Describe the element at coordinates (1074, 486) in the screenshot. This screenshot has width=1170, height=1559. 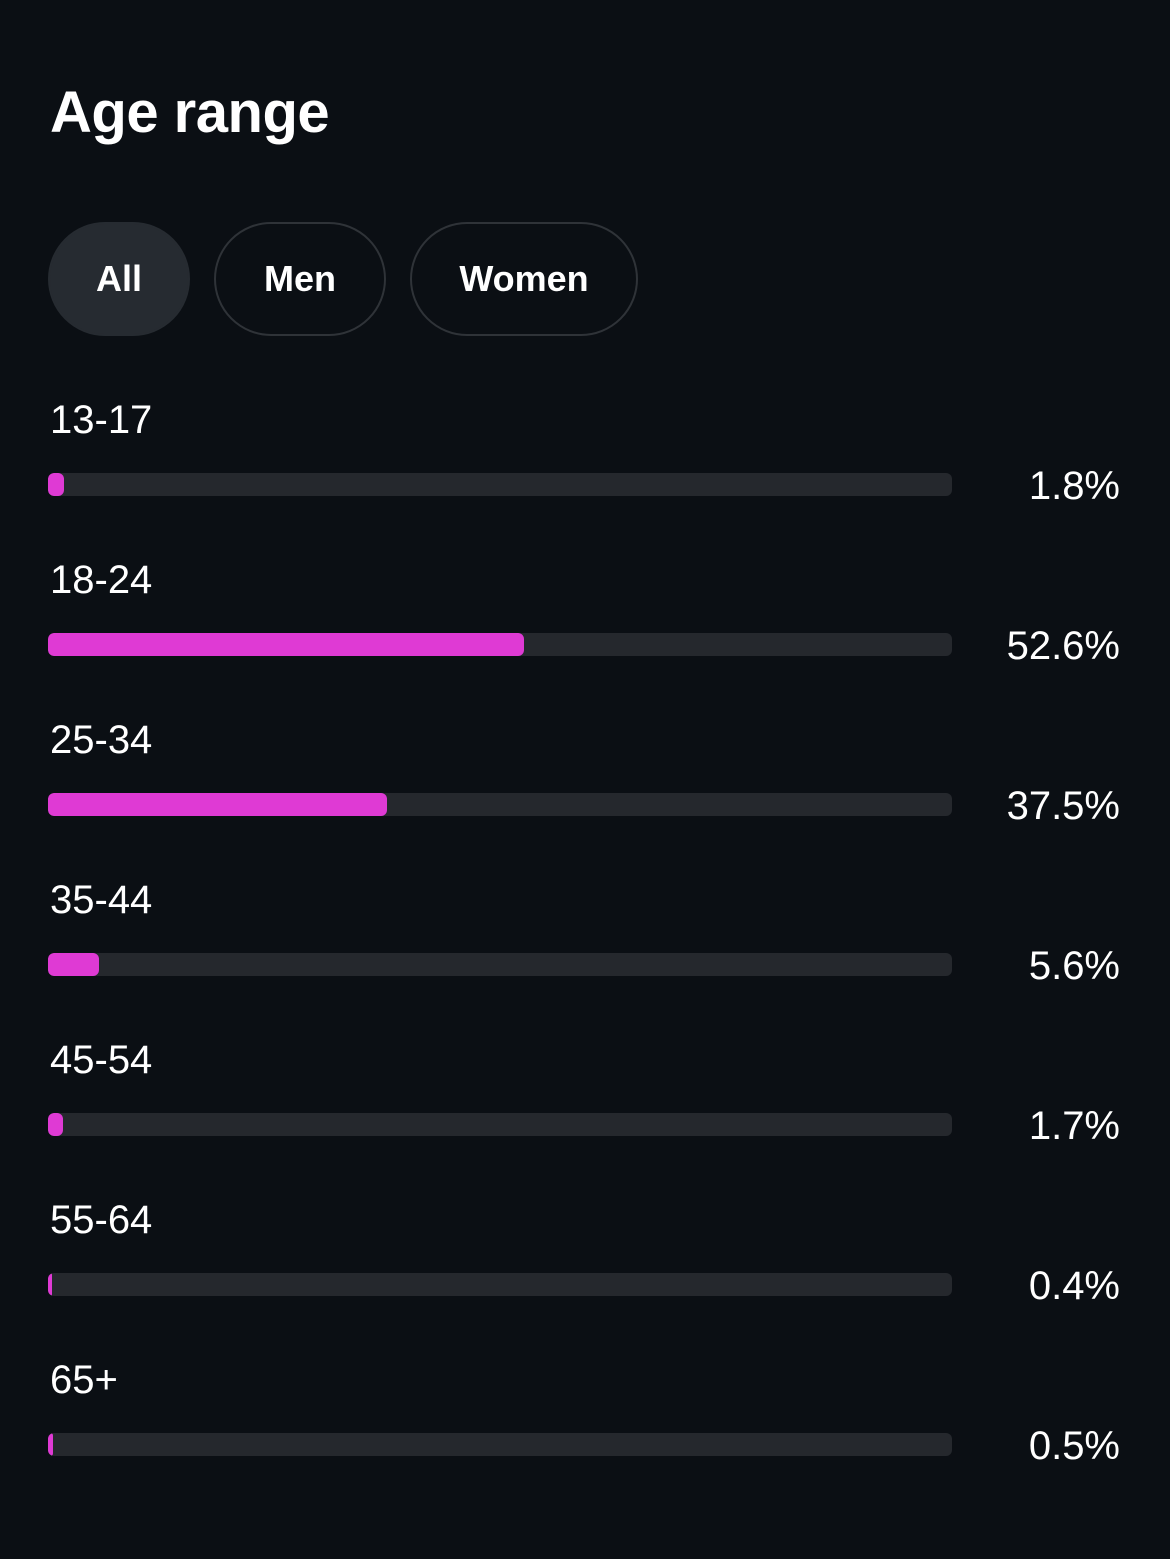
I see `percent-value: 1.8%` at that location.